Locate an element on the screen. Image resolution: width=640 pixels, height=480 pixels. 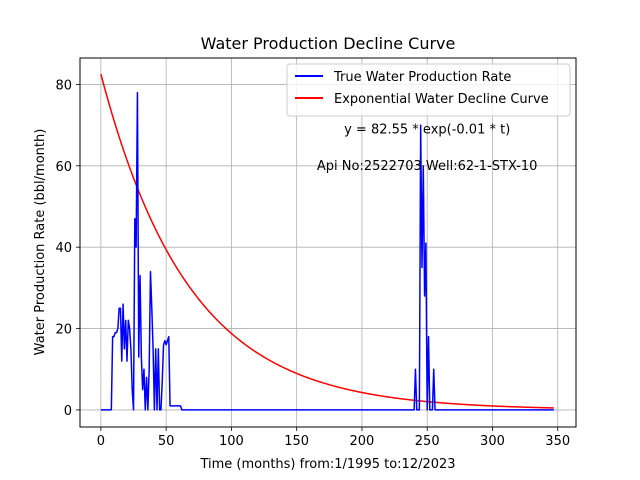
x-tick-label: 0 is located at coordinates (101, 441).